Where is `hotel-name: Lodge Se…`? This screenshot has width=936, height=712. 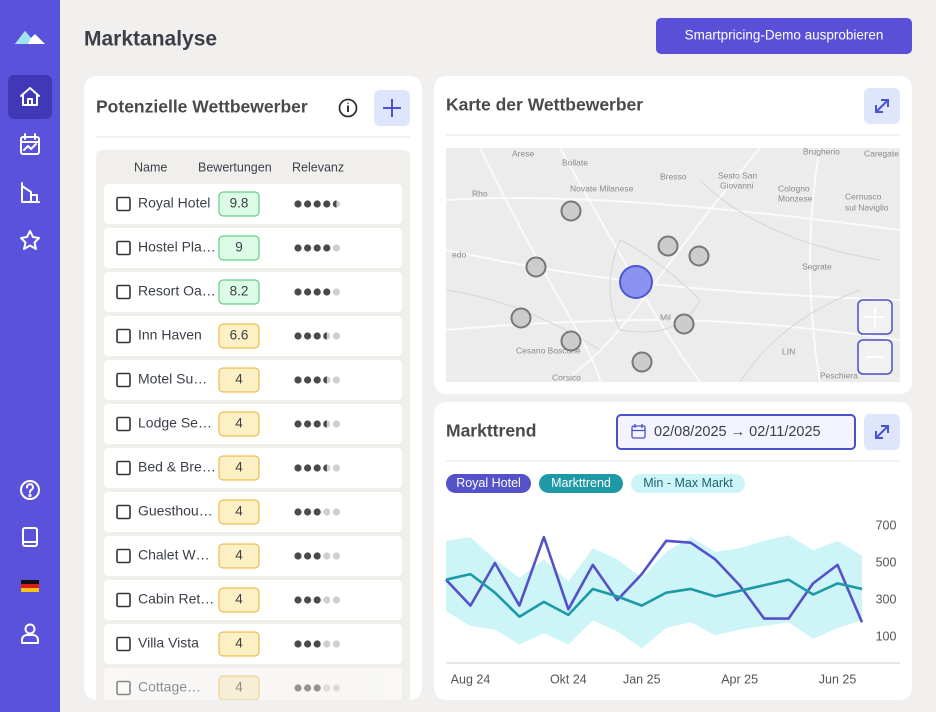 hotel-name: Lodge Se… is located at coordinates (175, 423).